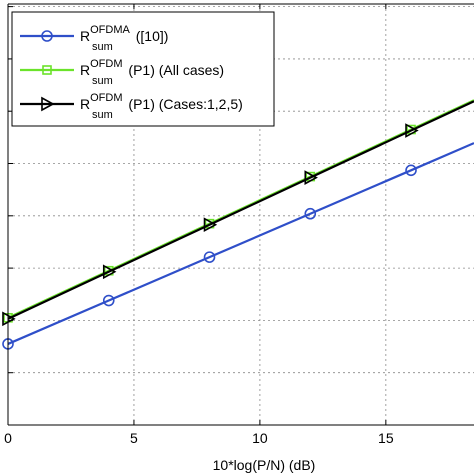 The image size is (474, 474). Describe the element at coordinates (134, 438) in the screenshot. I see `x-tick-label: 5` at that location.